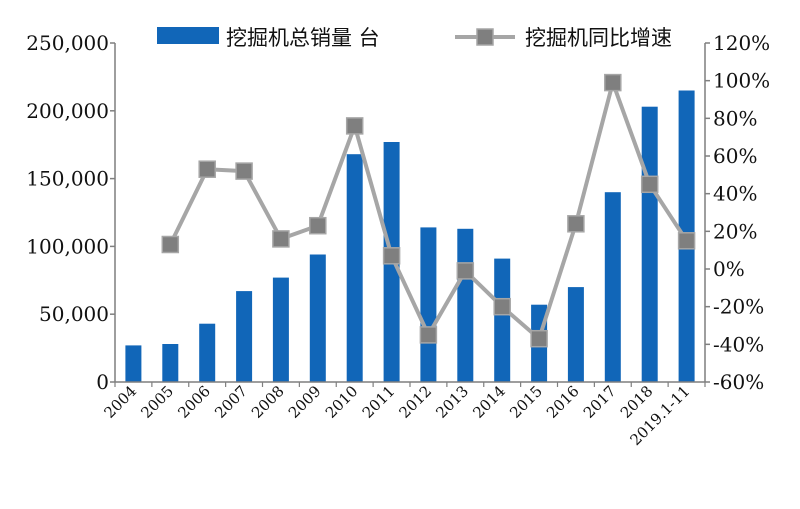  I want to click on y-right-tick-label: -20%, so click(738, 307).